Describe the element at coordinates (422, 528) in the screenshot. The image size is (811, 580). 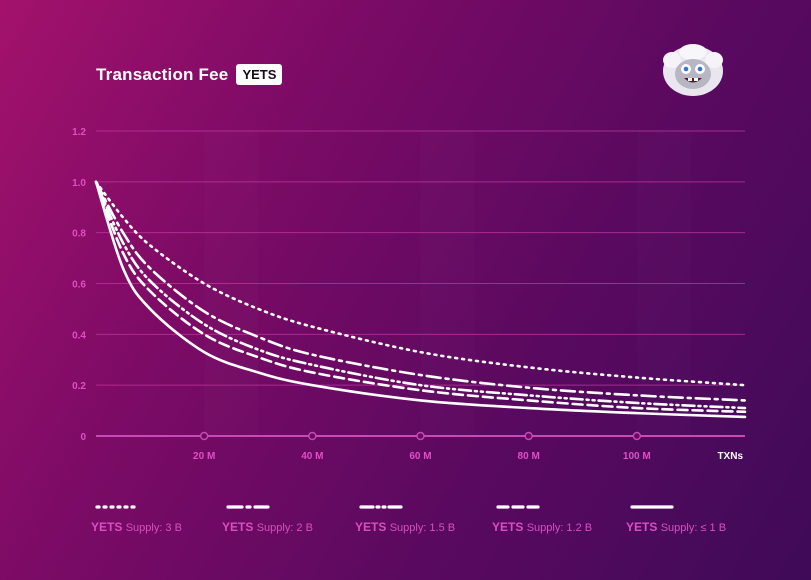
I see `legend-text: Supply: 1.5 B` at that location.